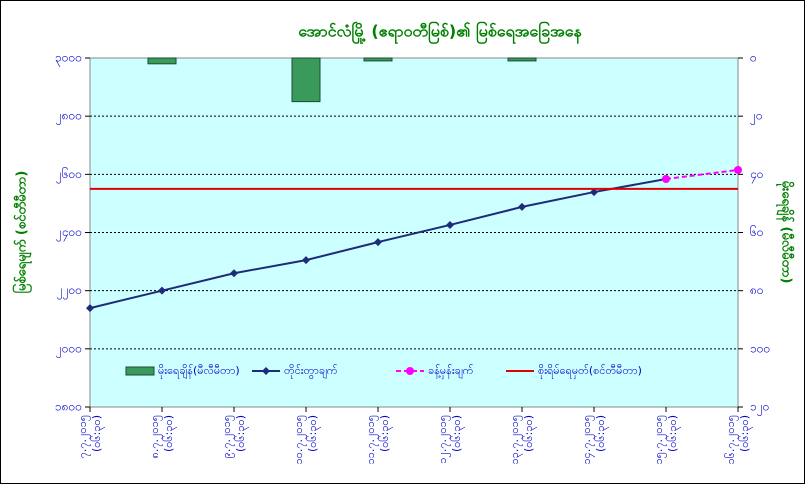  I want to click on x-tick-label-part: ၁၄.၇.၂၀၁၅, so click(587, 440).